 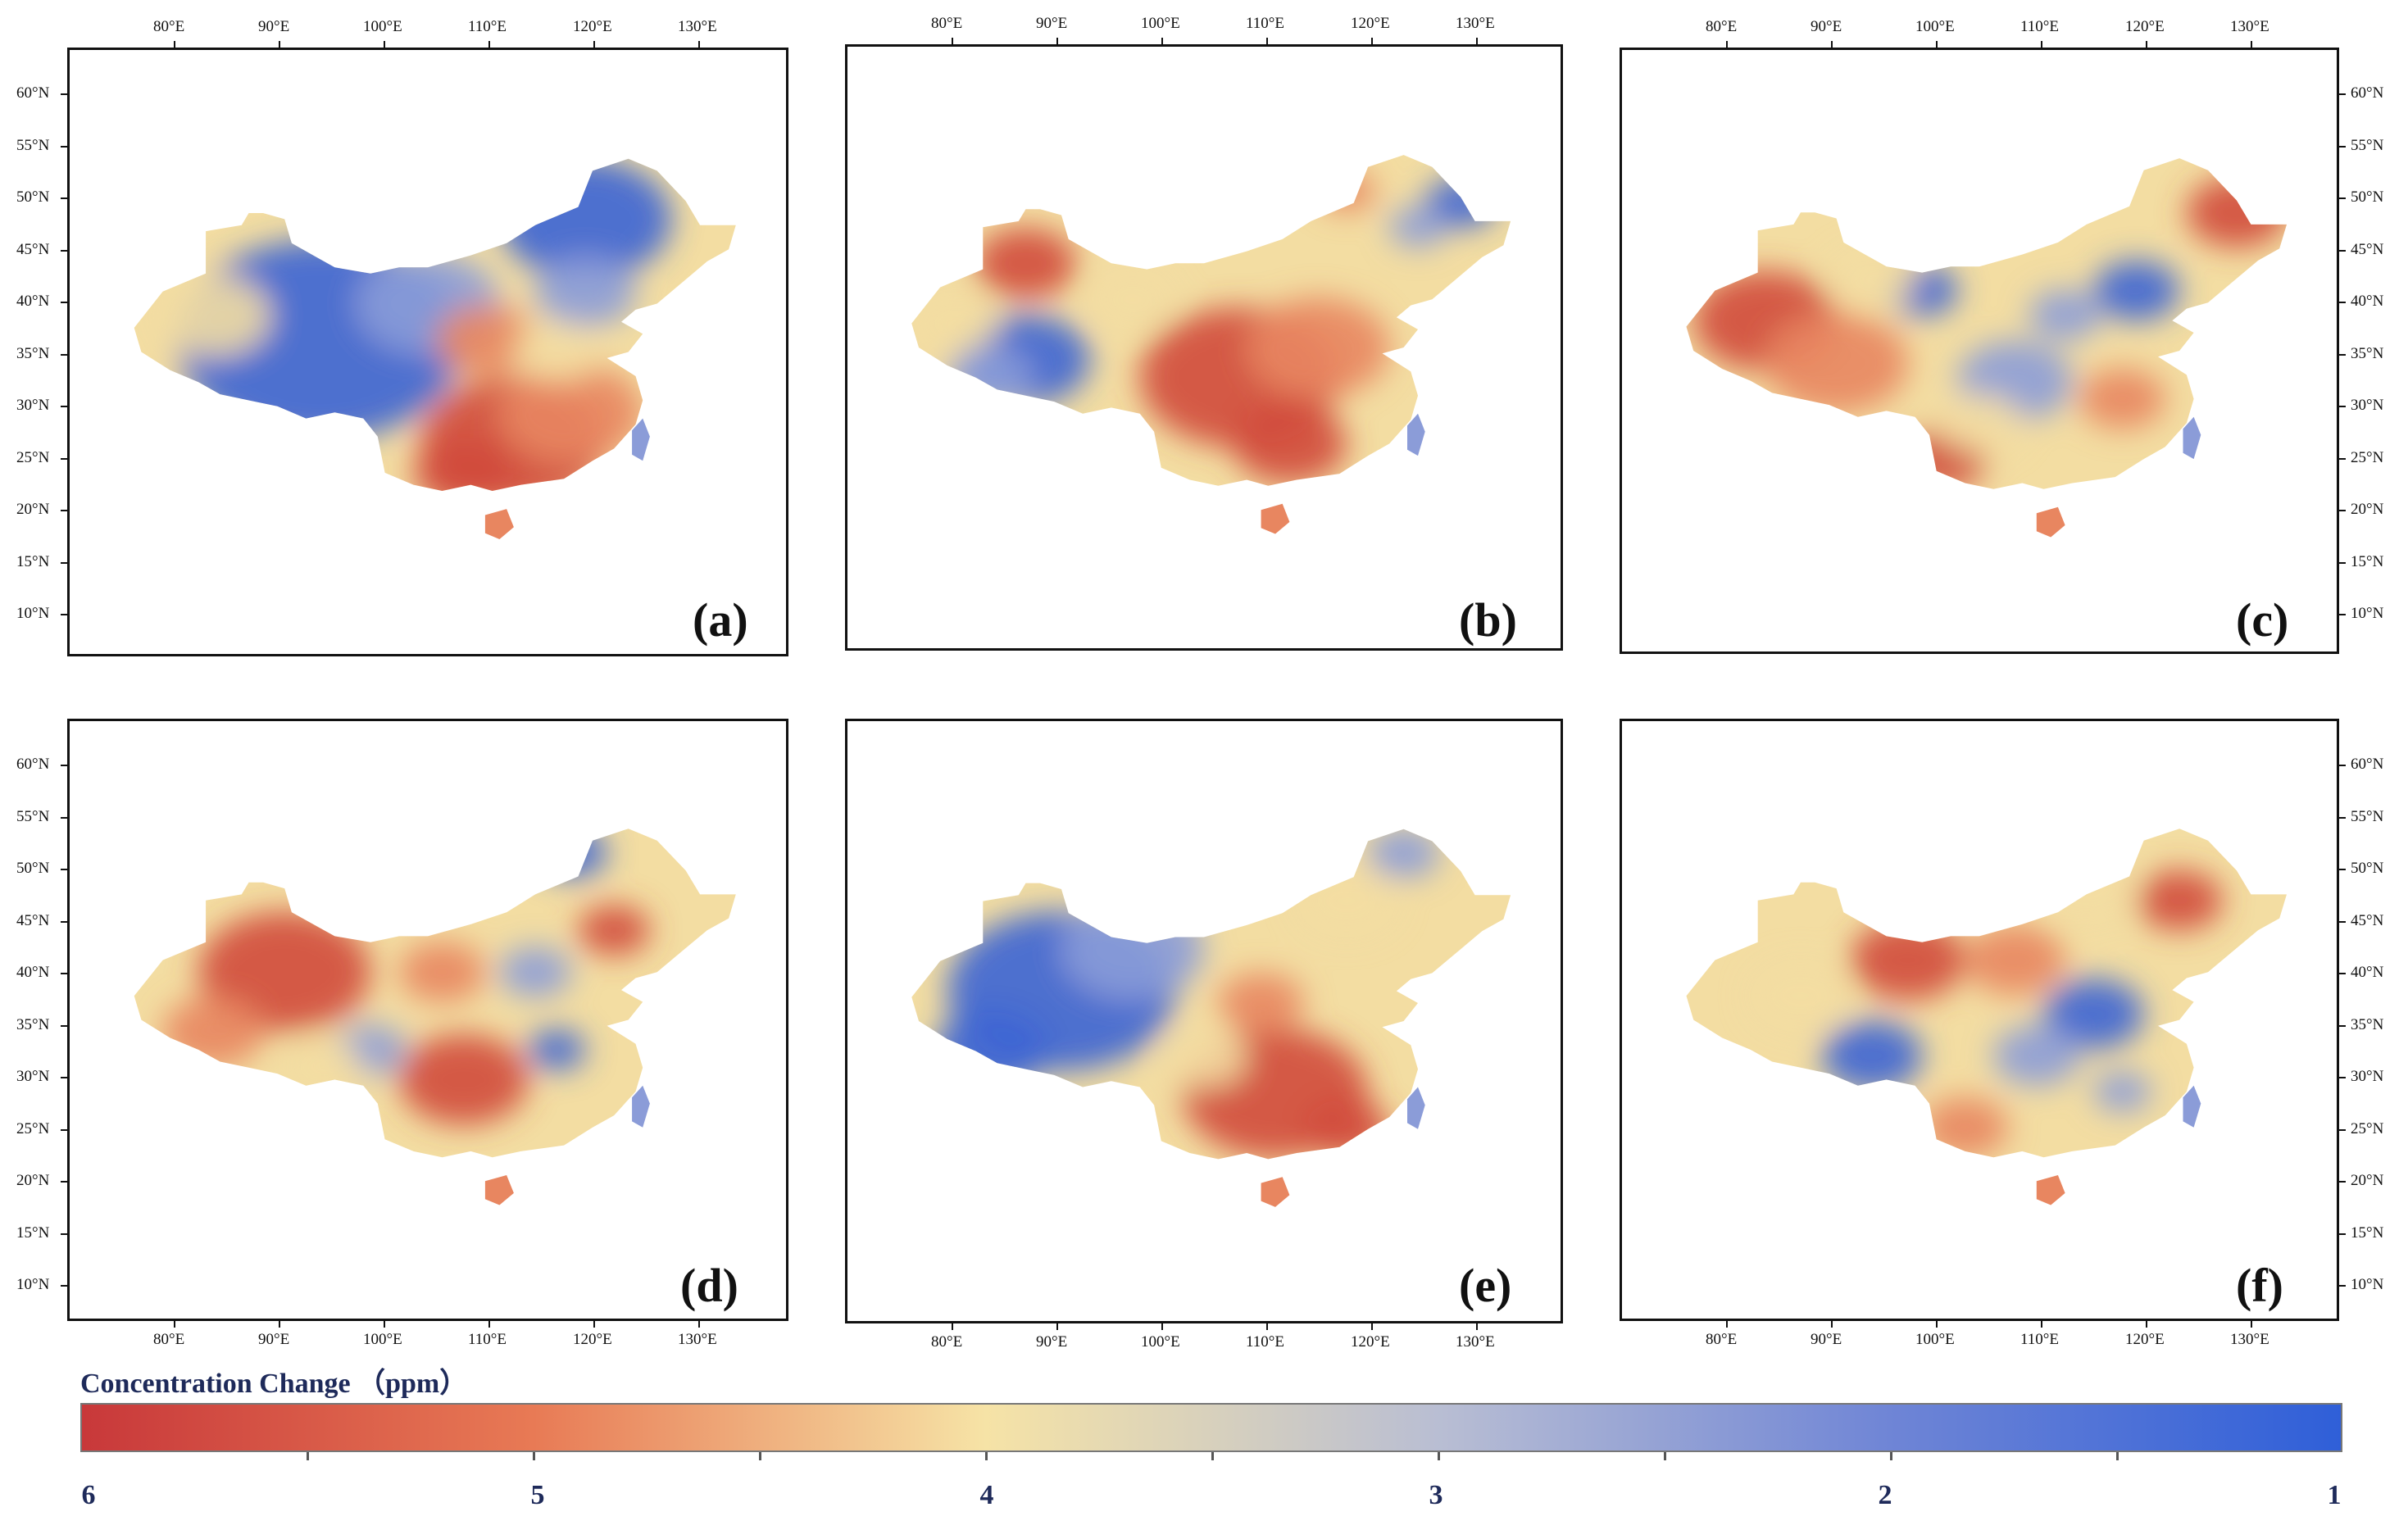 What do you see at coordinates (720, 620) in the screenshot?
I see `panel-label-a: (a)` at bounding box center [720, 620].